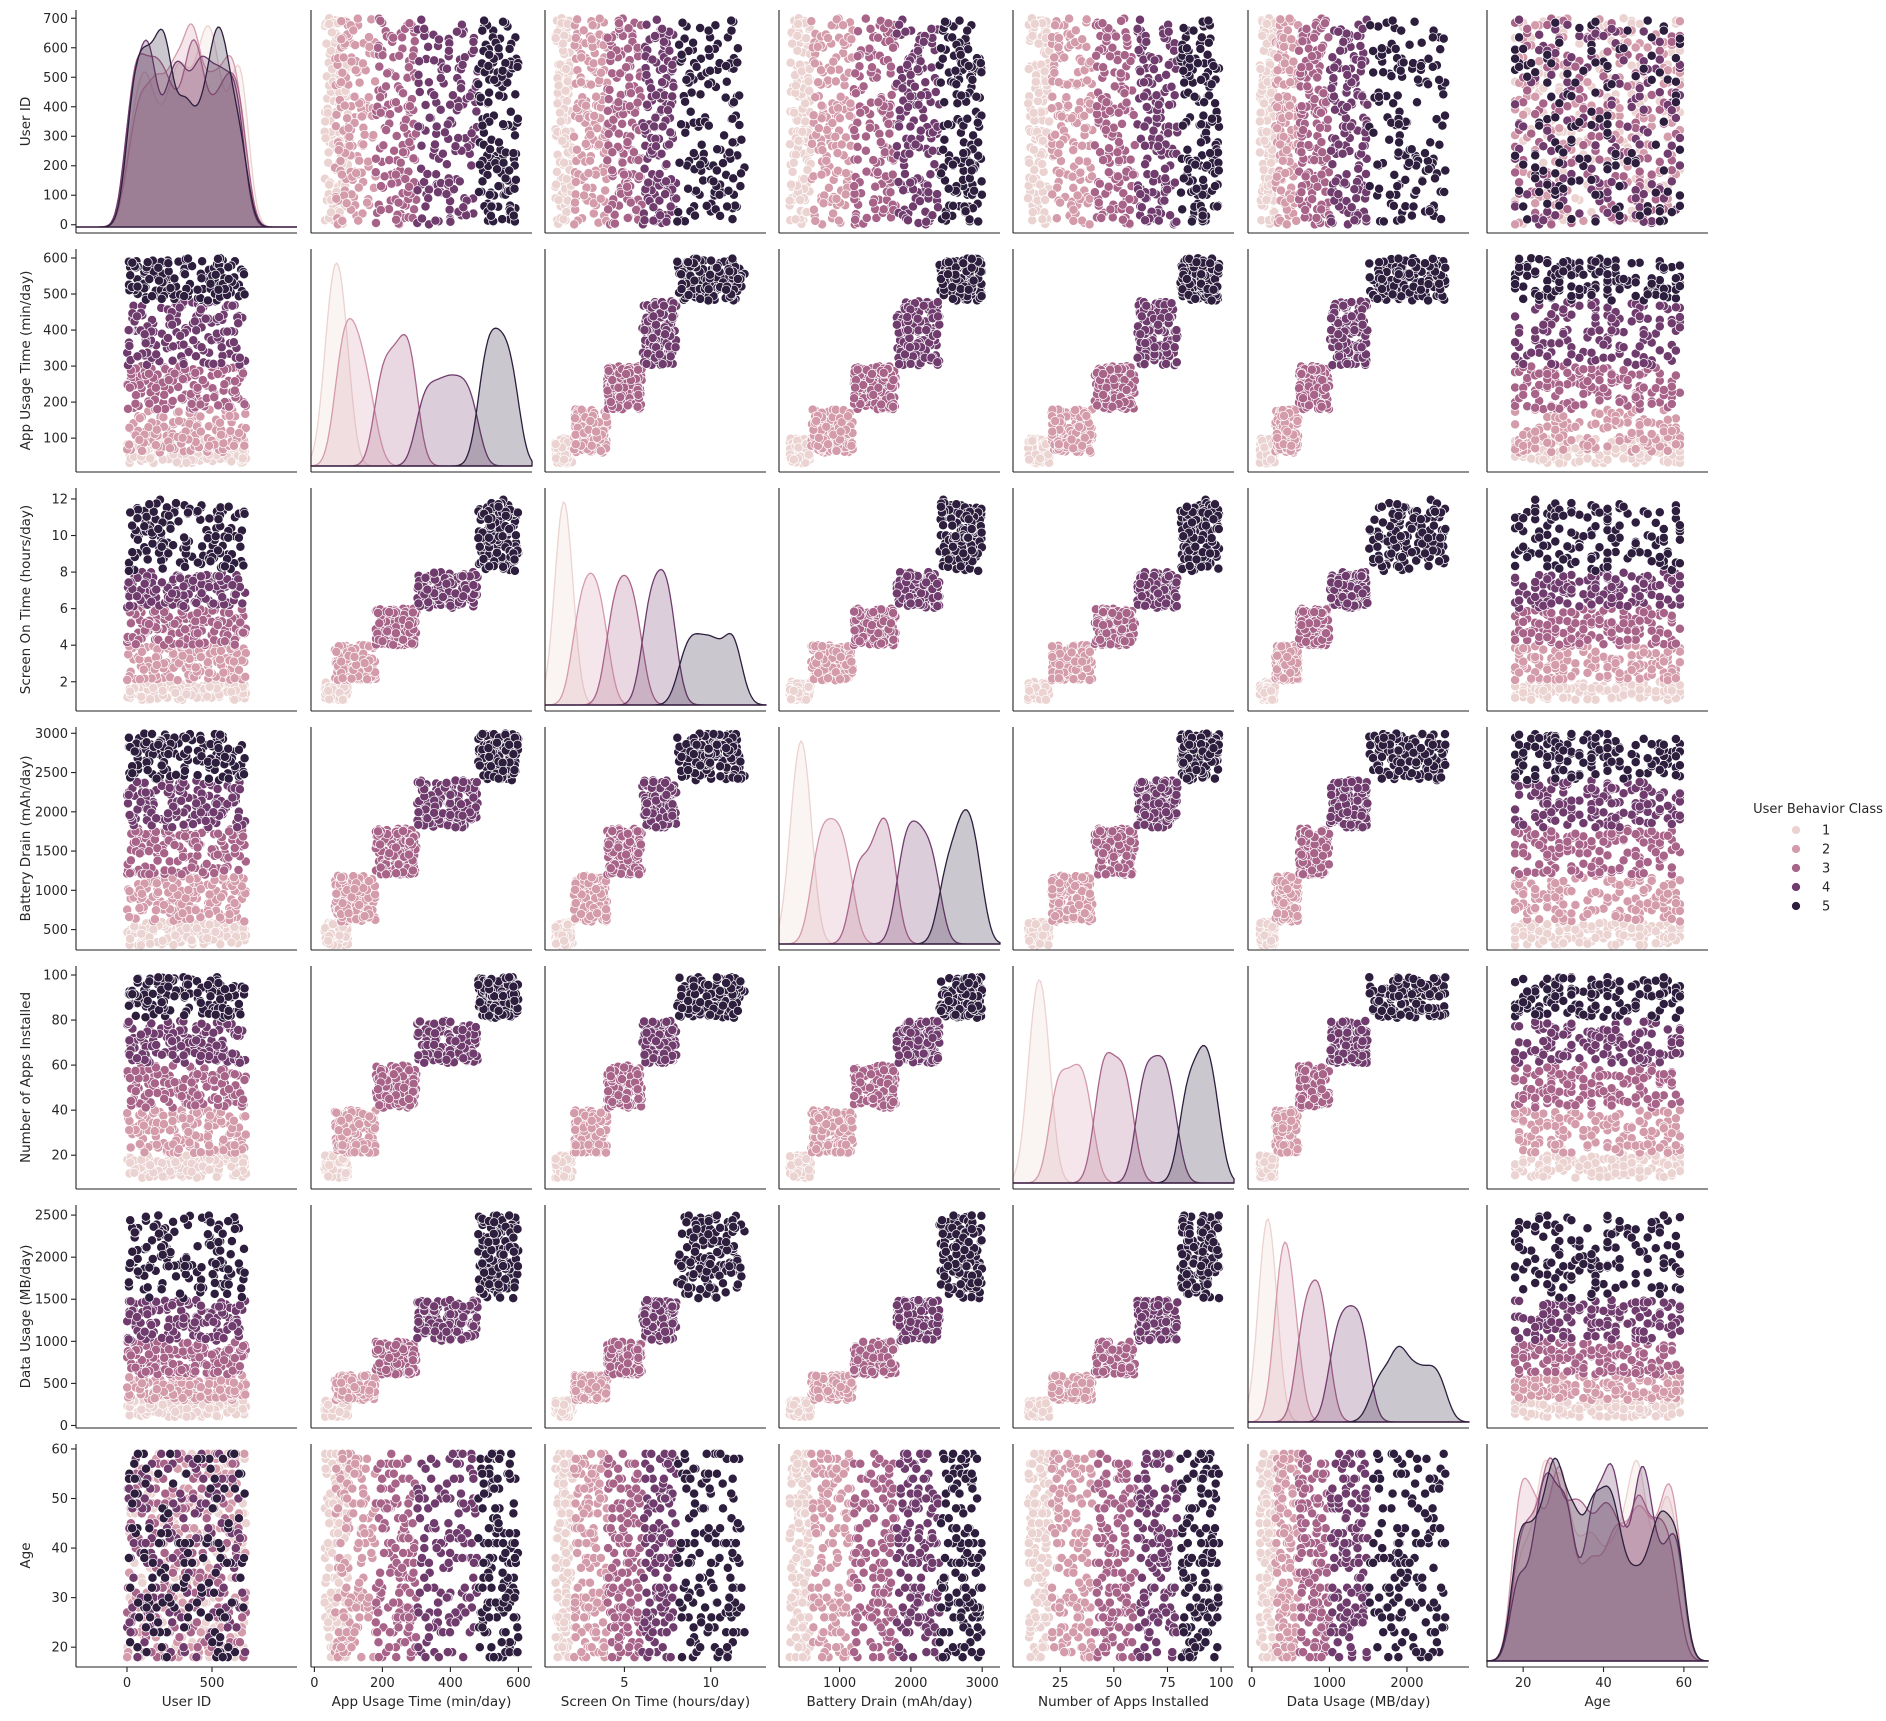  What do you see at coordinates (55, 137) in the screenshot?
I see `y-tick-label: 300` at bounding box center [55, 137].